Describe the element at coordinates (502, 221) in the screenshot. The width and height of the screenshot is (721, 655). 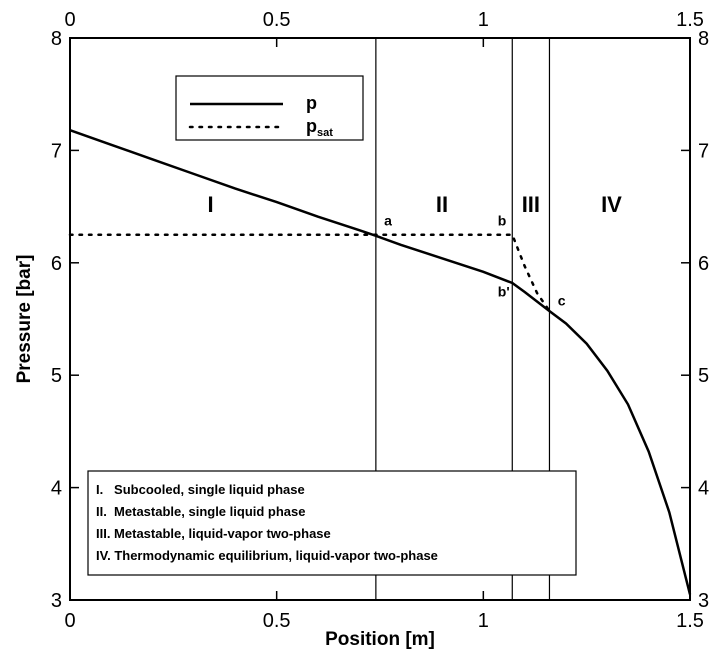
I see `point-label: b` at that location.